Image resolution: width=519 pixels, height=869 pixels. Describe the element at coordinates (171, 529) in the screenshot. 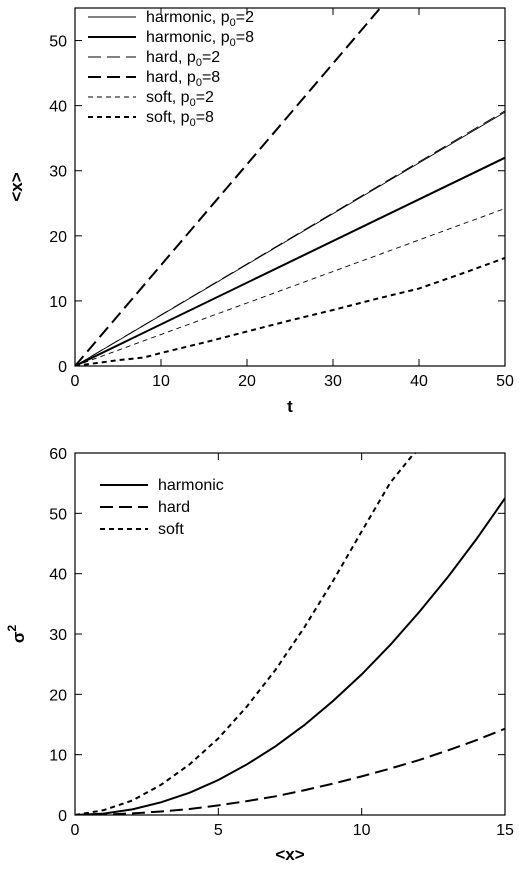

I see `legend-label: soft` at that location.